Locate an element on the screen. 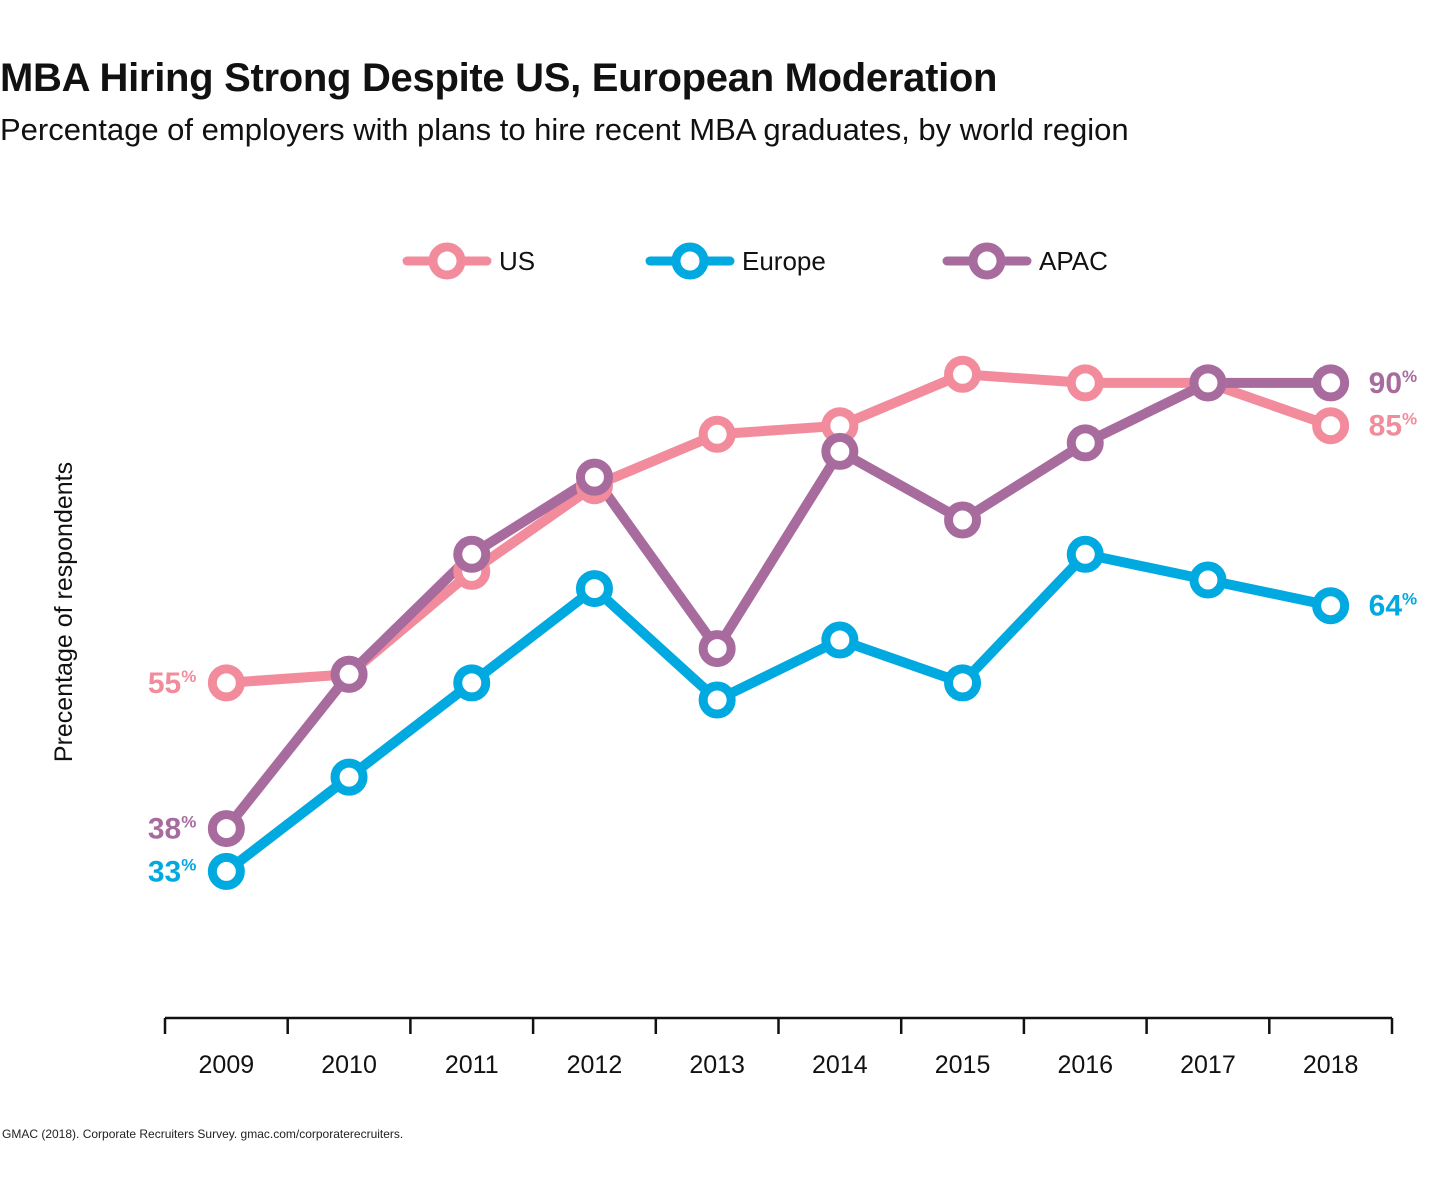 Image resolution: width=1430 pixels, height=1191 pixels. point-europe-2010 is located at coordinates (349, 777).